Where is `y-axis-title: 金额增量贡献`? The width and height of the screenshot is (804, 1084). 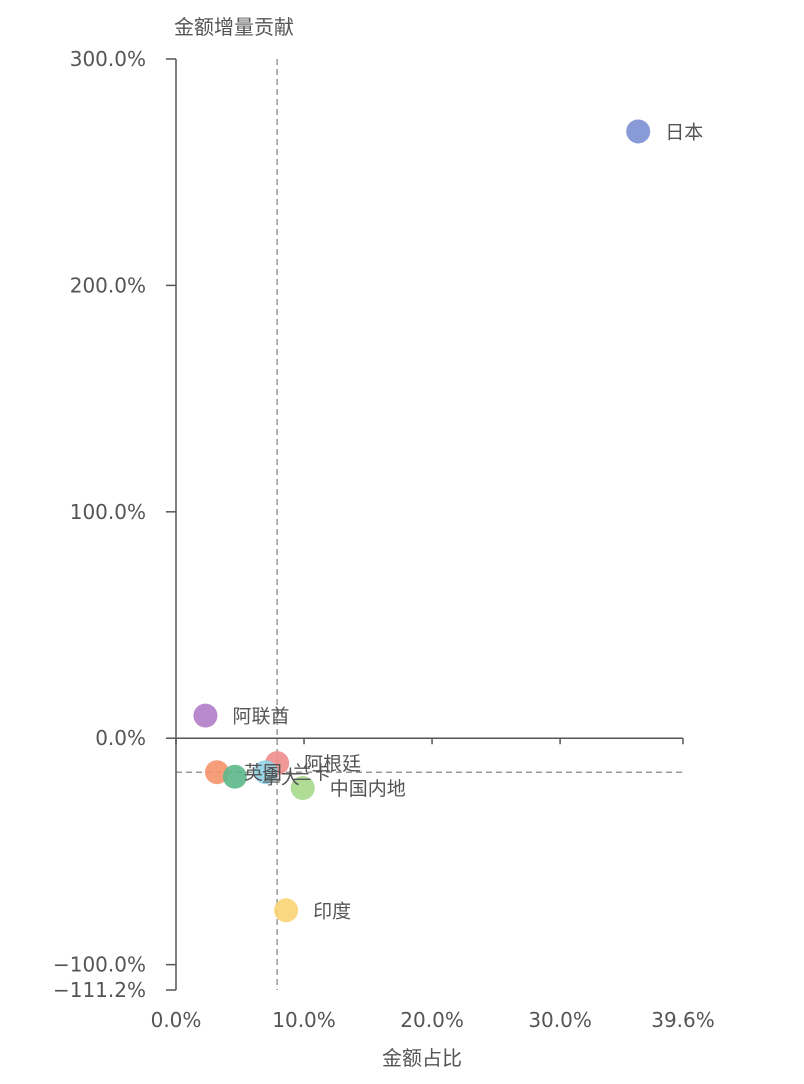
y-axis-title: 金额增量贡献 is located at coordinates (234, 27).